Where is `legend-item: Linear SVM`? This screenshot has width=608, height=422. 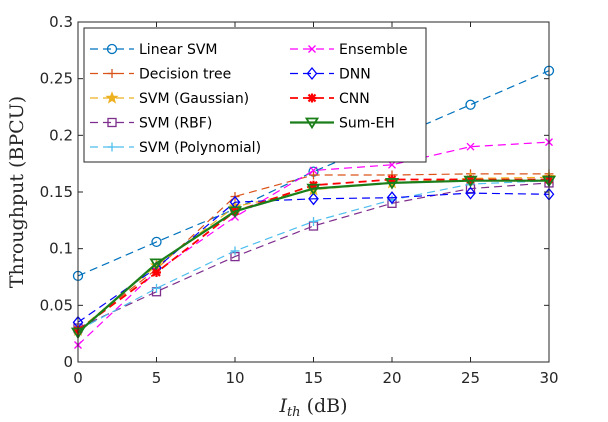 legend-item: Linear SVM is located at coordinates (154, 50).